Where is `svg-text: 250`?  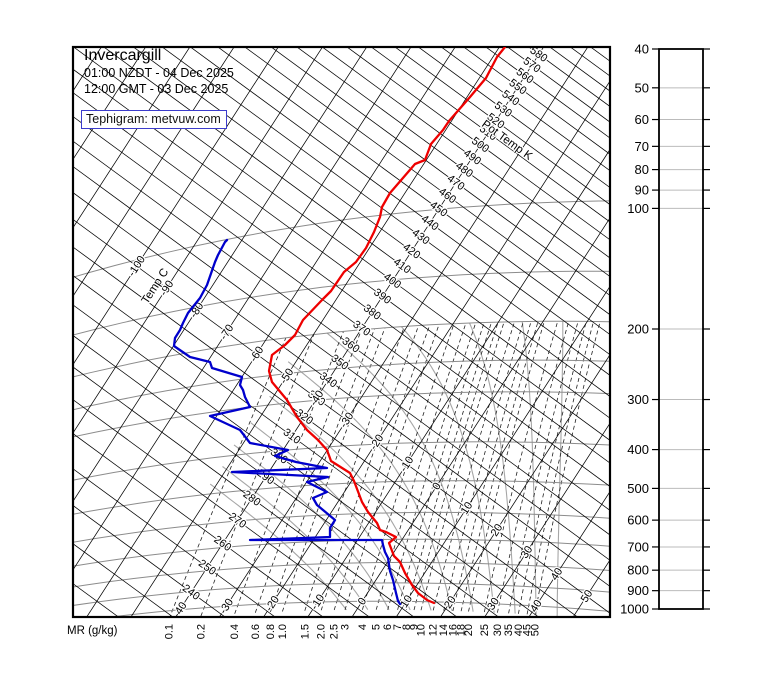
svg-text: 250 is located at coordinates (207, 567).